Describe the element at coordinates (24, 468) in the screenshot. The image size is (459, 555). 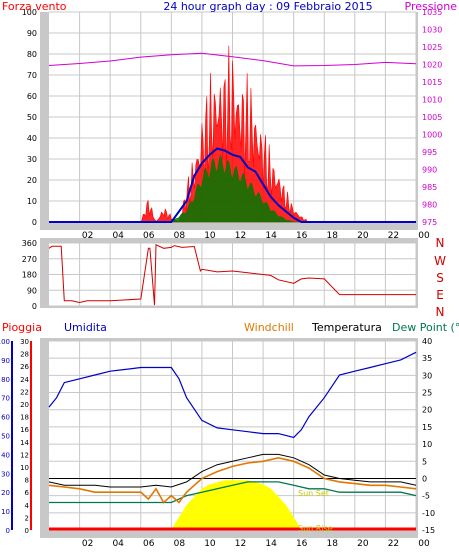
I see `rain-tick-label: 10` at that location.